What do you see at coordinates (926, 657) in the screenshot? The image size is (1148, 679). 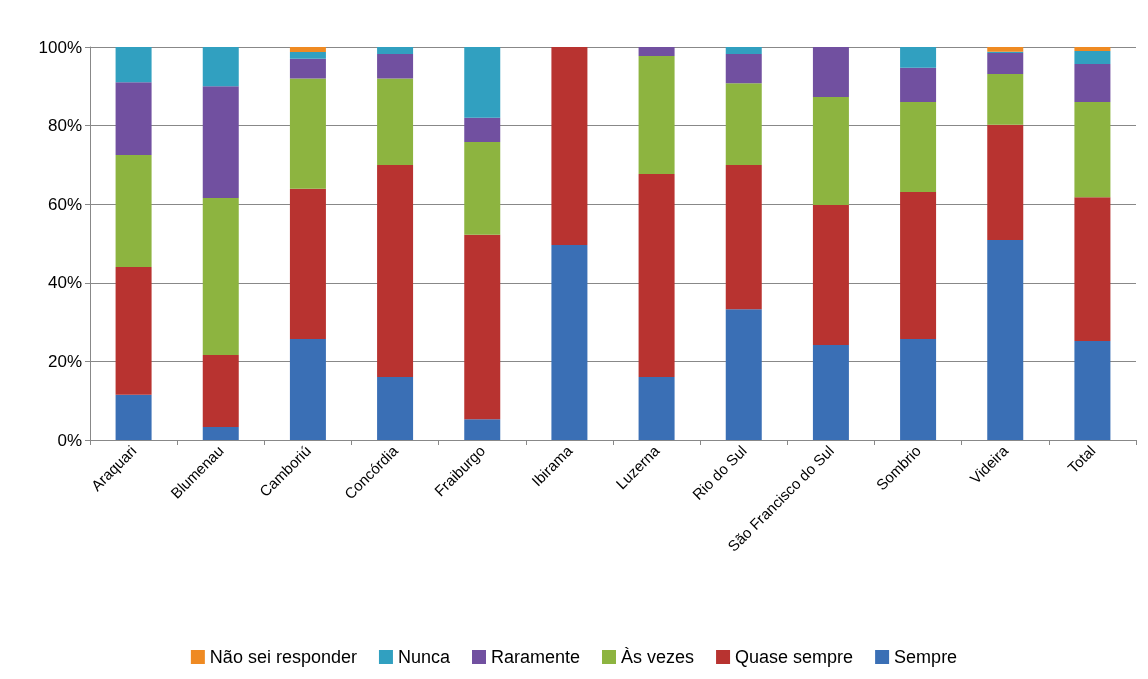 I see `legend-label: Sempre` at bounding box center [926, 657].